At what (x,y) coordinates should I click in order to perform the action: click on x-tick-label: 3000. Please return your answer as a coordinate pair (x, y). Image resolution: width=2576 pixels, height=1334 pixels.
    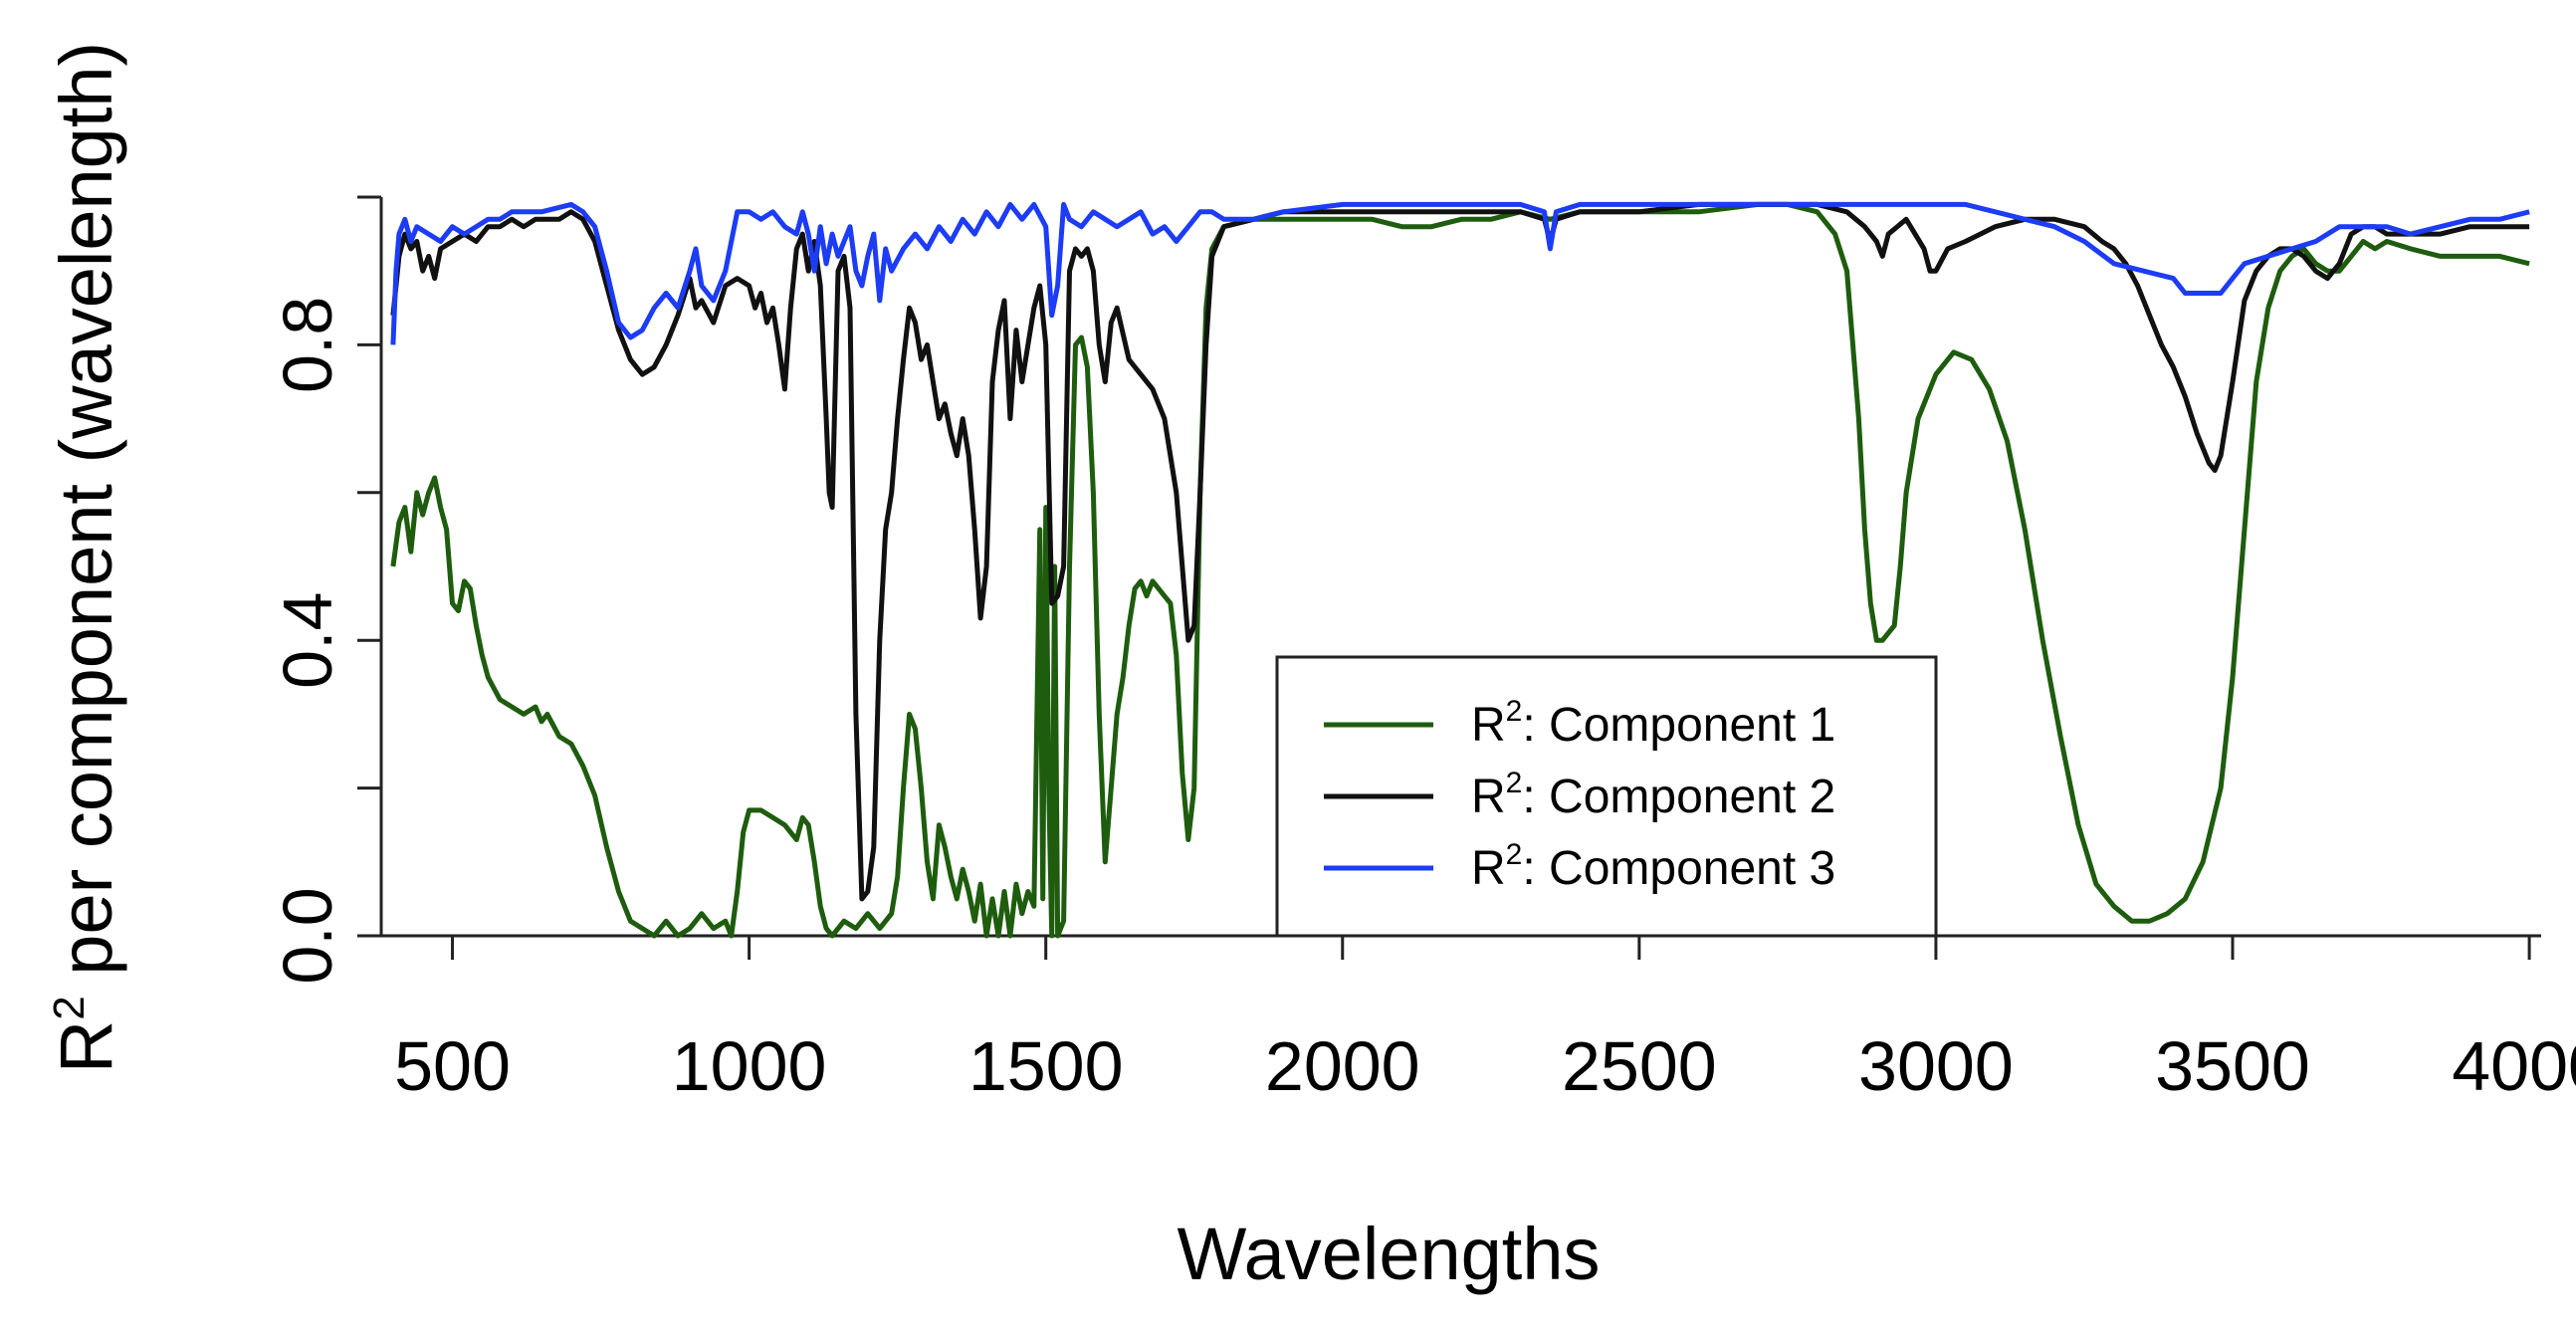
    Looking at the image, I should click on (1936, 1066).